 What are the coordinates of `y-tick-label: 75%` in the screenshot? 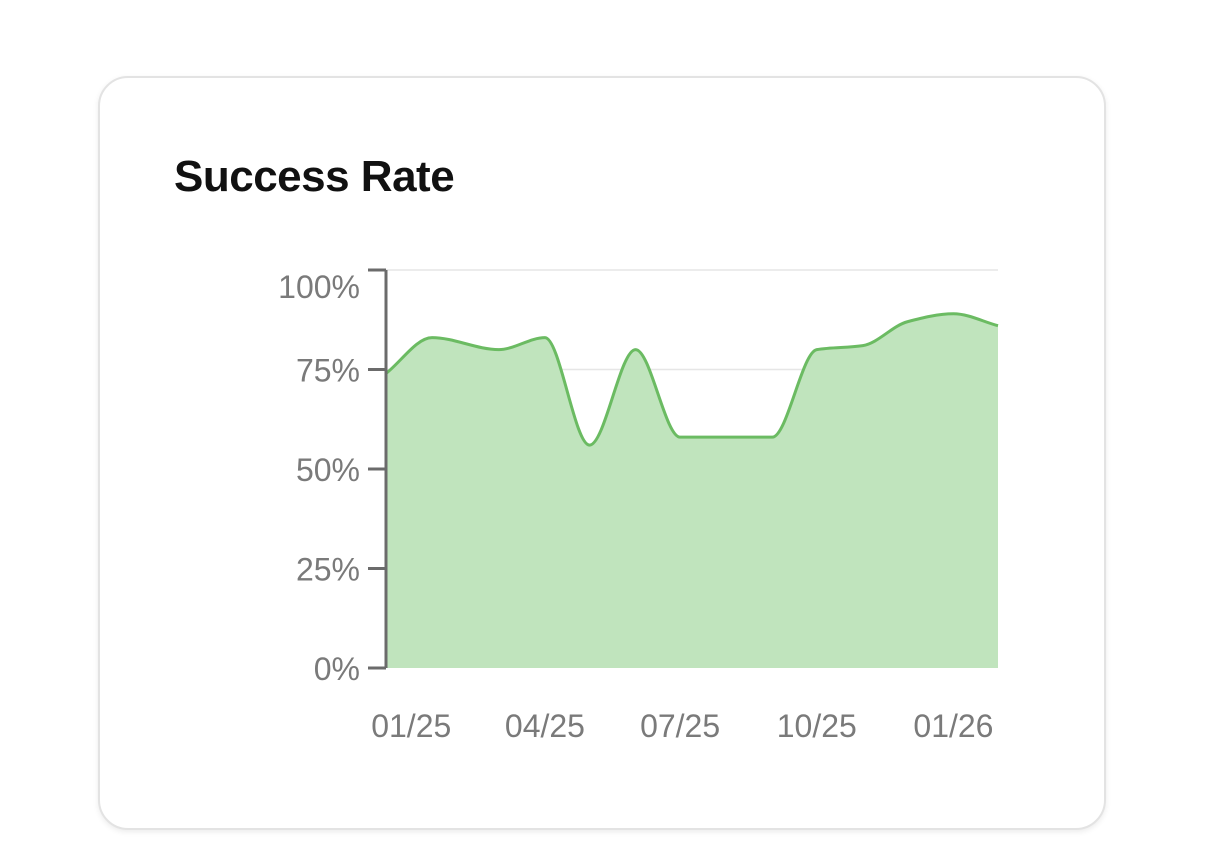 It's located at (328, 371).